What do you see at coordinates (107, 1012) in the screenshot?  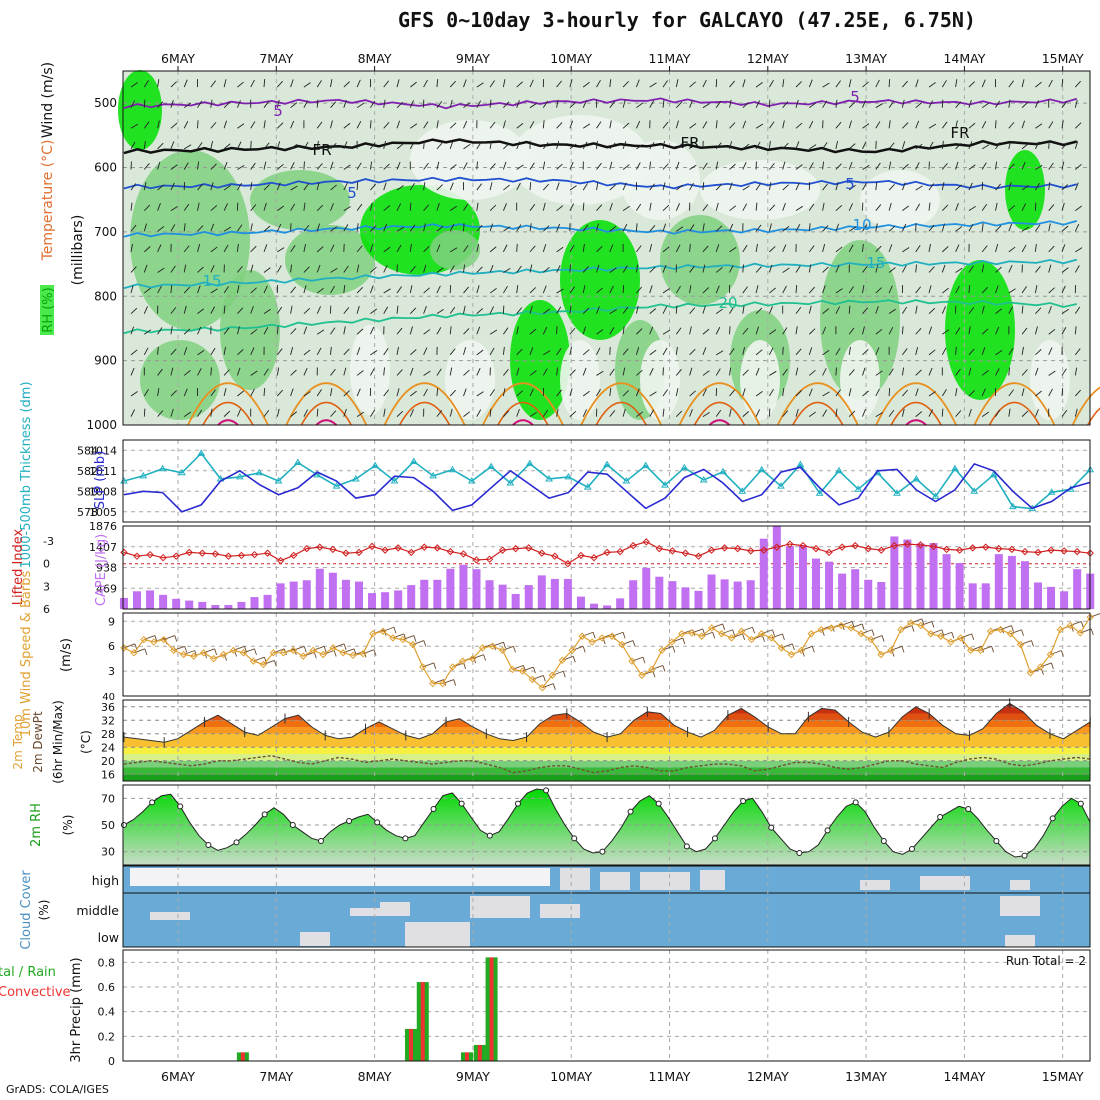 I see `y-tick-precip: 0.4` at bounding box center [107, 1012].